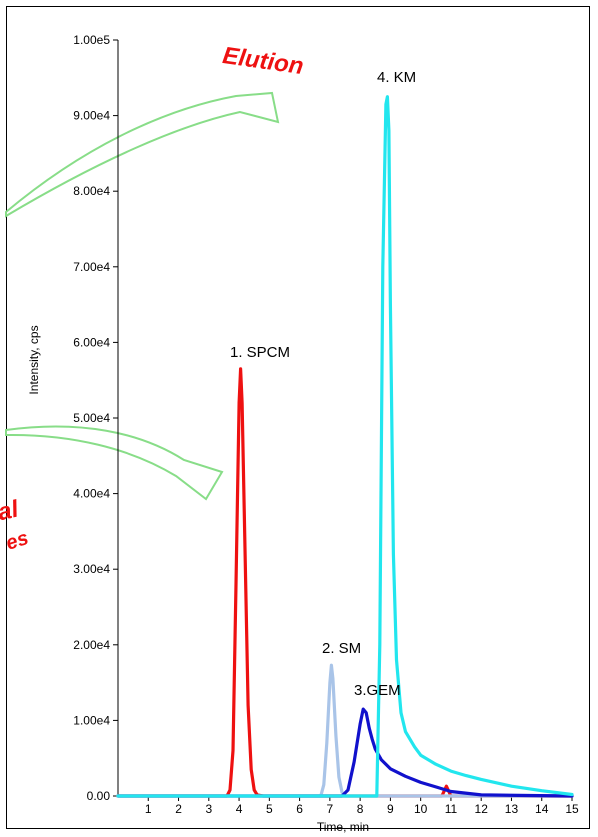 This screenshot has height=837, width=598. I want to click on x-tick-label: 12, so click(482, 809).